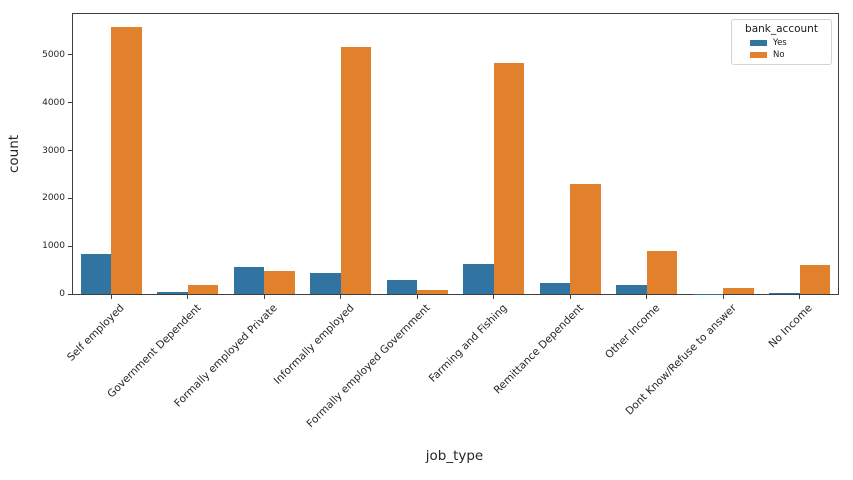 The image size is (853, 480). I want to click on y-axis-label: count, so click(14, 154).